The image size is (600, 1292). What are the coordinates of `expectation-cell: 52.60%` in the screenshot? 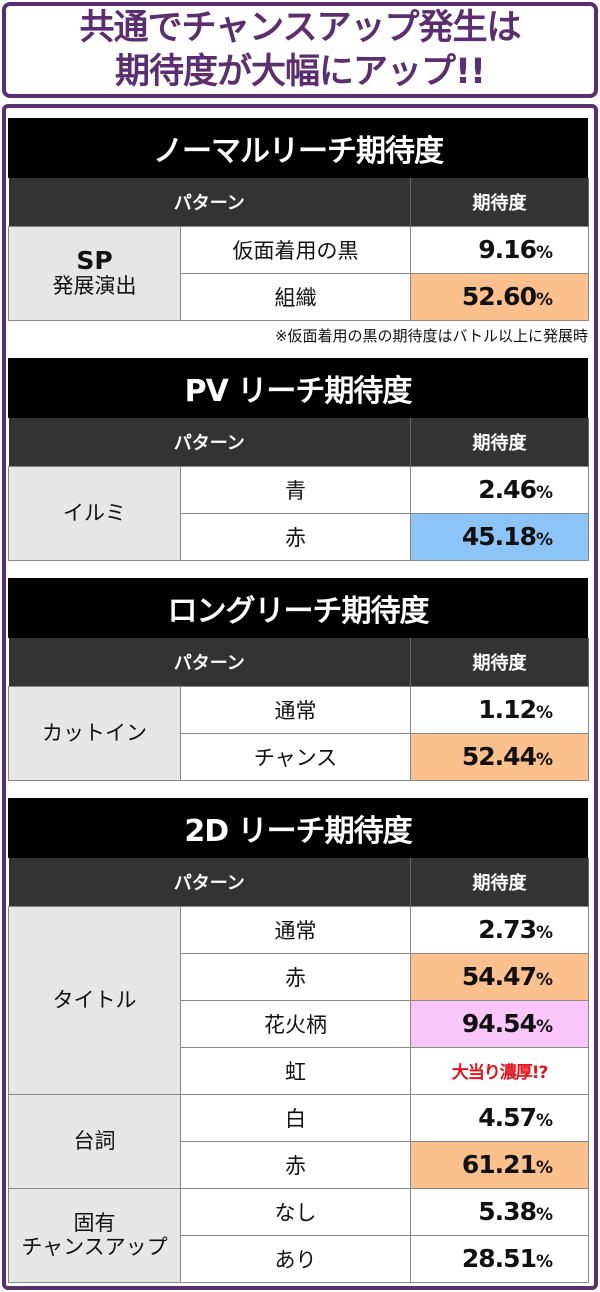 It's located at (500, 296).